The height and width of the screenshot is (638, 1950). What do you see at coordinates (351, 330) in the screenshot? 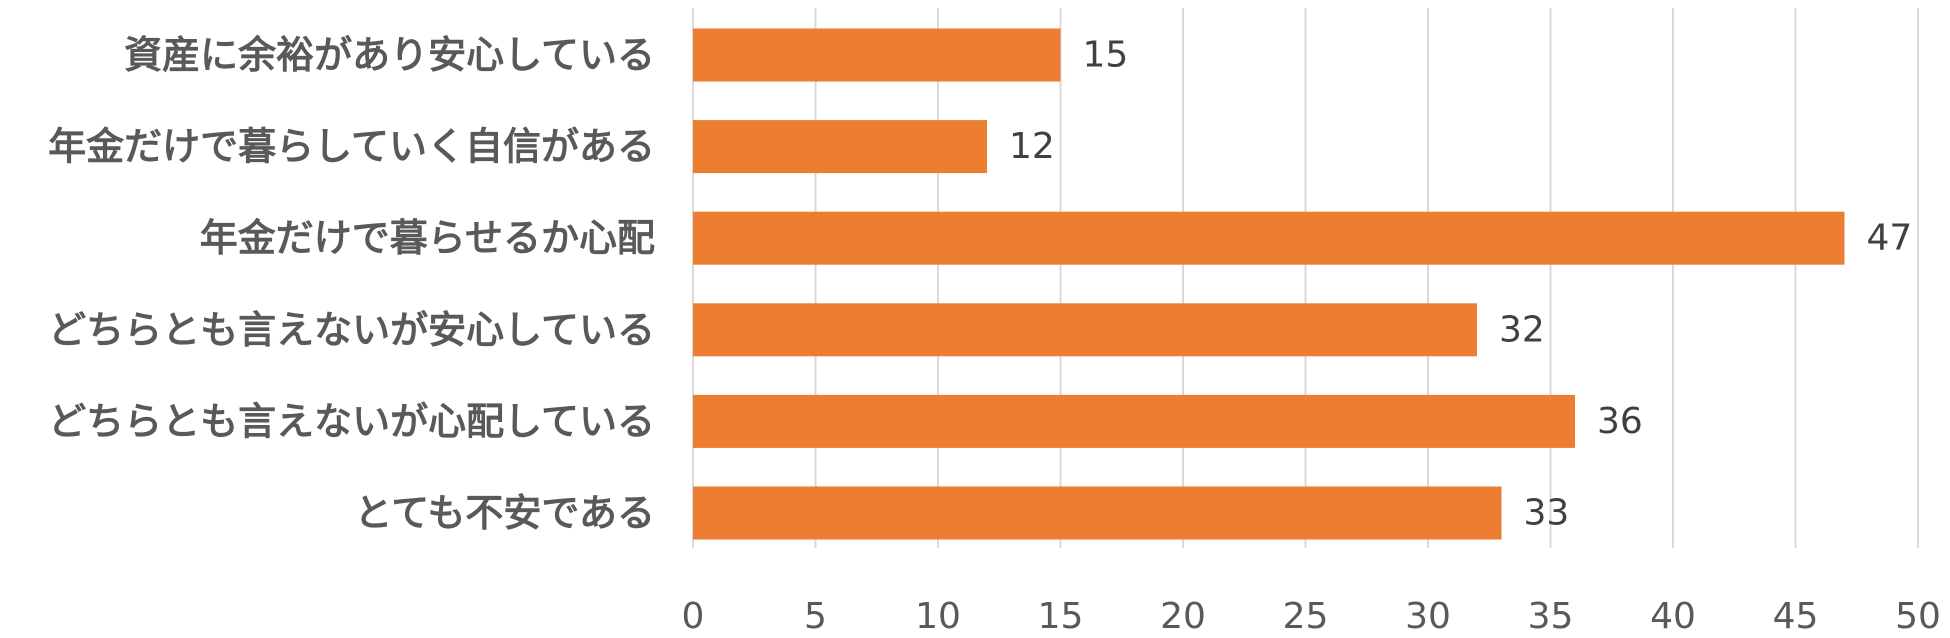
I see `category-label-3: どちらとも言えないが安心している` at bounding box center [351, 330].